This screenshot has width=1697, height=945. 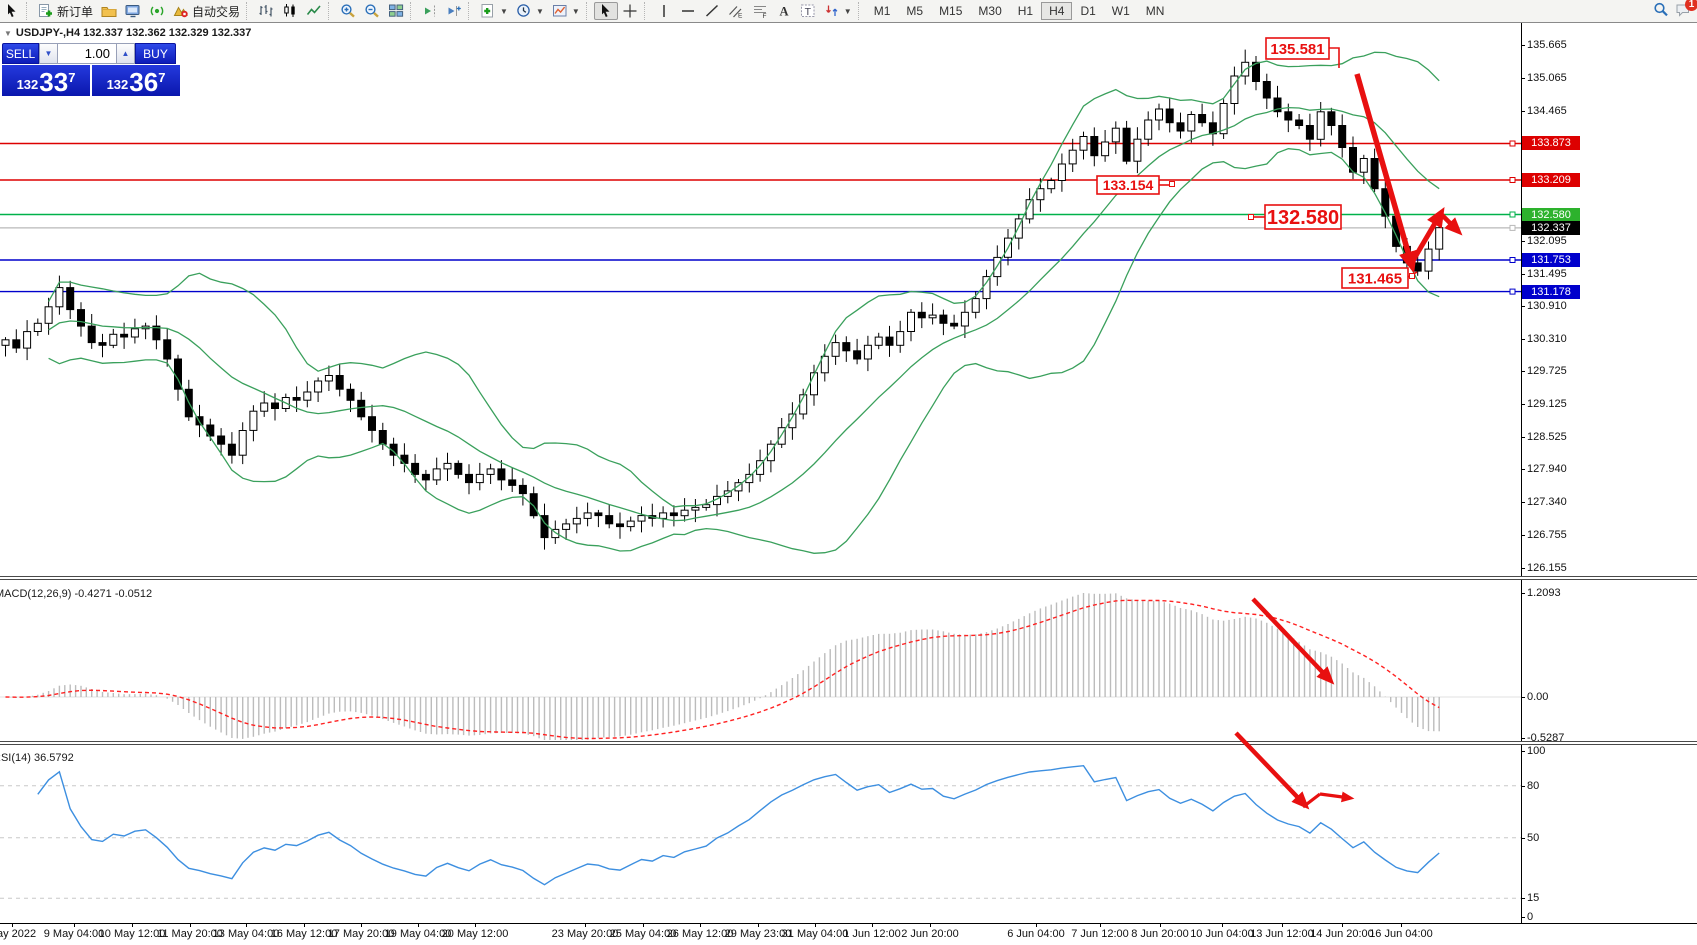 I want to click on volume-decrease-button: ▼, so click(x=48, y=53).